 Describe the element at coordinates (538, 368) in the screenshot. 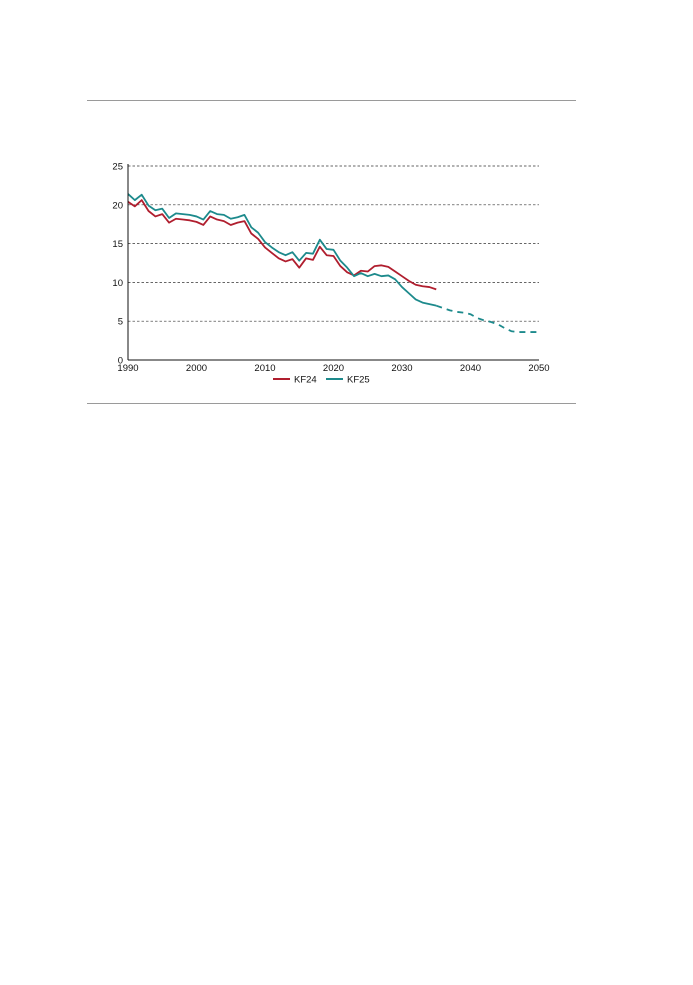

I see `x-tick-label: 2050` at that location.